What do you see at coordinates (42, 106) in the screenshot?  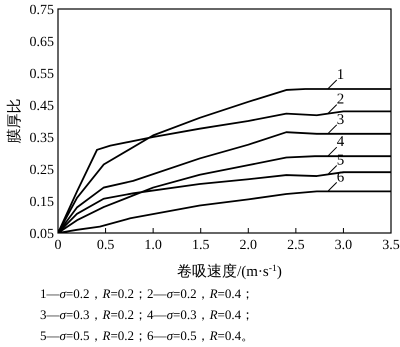 I see `y-tick-label: 0.45` at bounding box center [42, 106].